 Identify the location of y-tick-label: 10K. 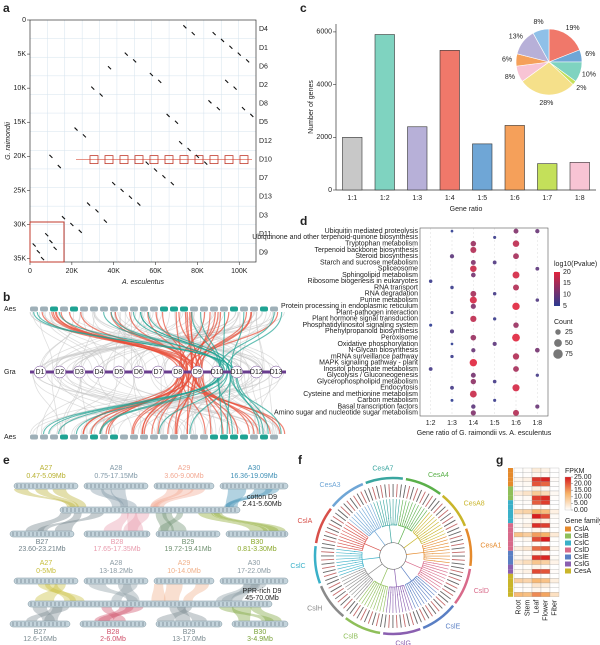
(20, 88).